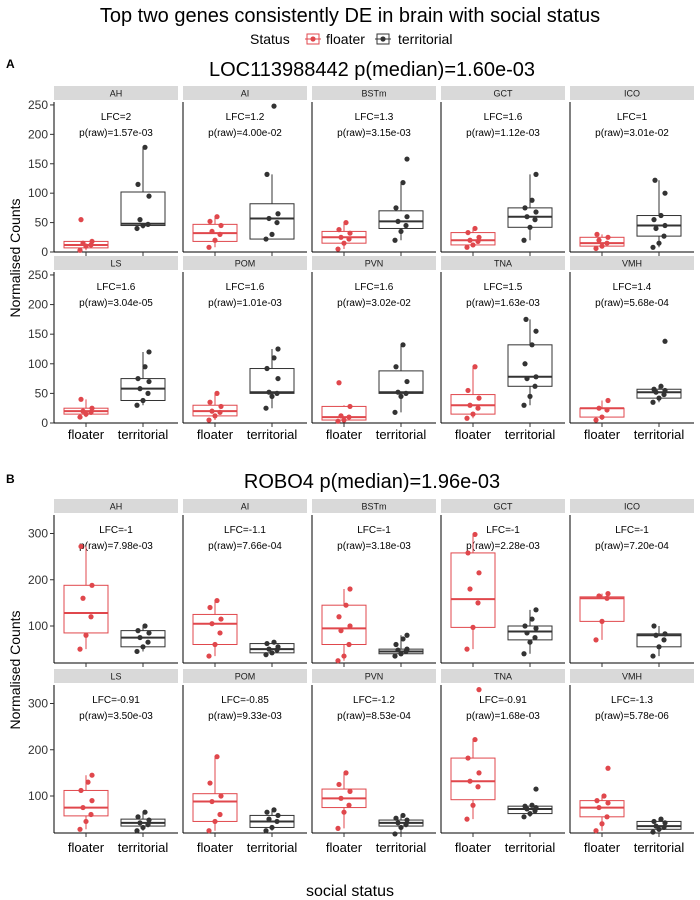  Describe the element at coordinates (504, 94) in the screenshot. I see `facet-label: GCT` at that location.